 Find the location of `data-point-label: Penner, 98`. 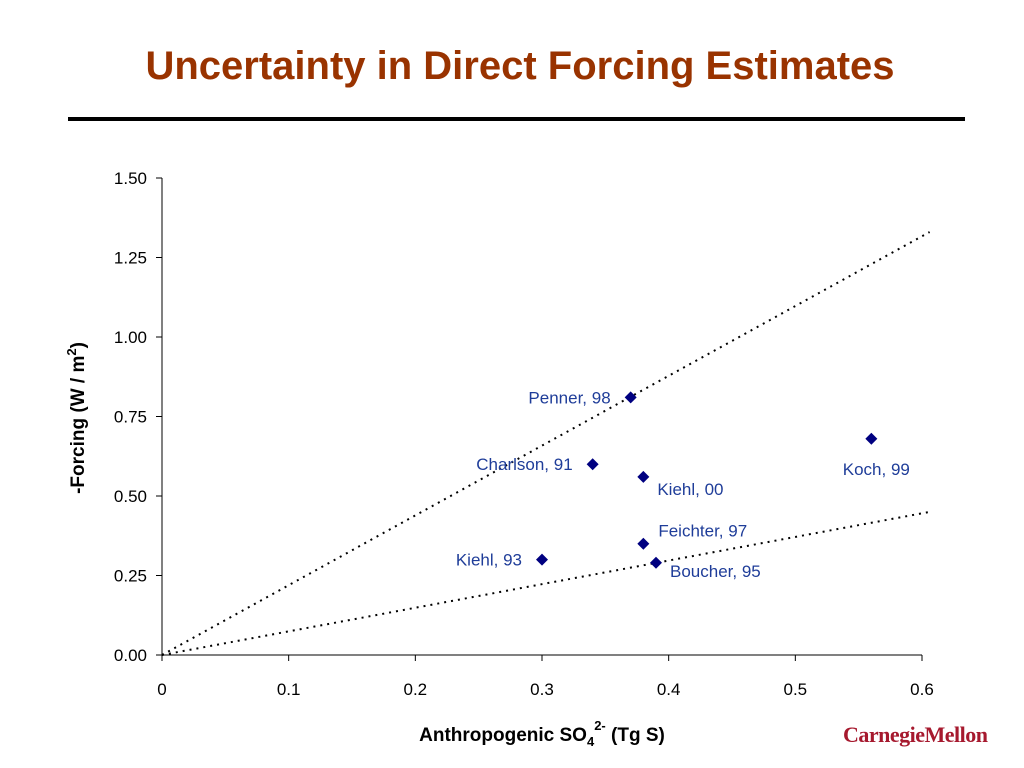

data-point-label: Penner, 98 is located at coordinates (569, 397).